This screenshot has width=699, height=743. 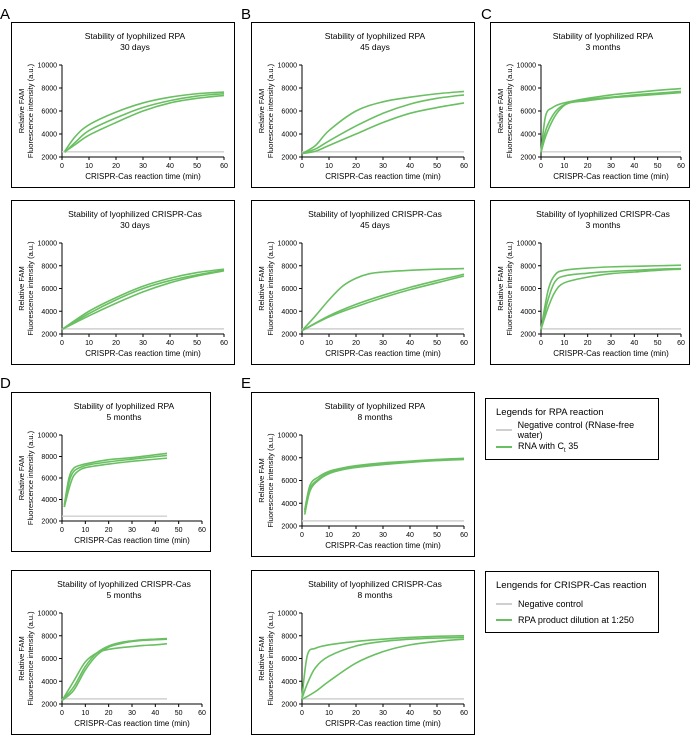 I want to click on chart-subtitle: 45 days, so click(x=375, y=47).